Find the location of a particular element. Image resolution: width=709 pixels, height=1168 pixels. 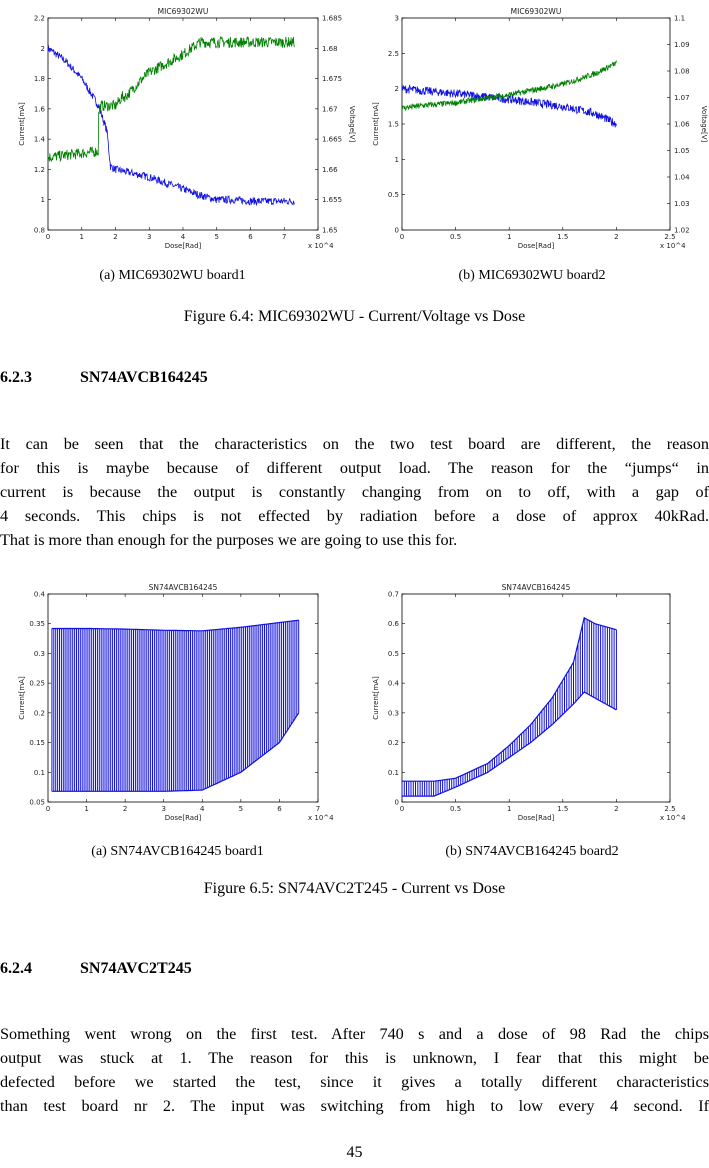

subcaption-a: (a) SN74AVCB164245 board1 is located at coordinates (177, 851).